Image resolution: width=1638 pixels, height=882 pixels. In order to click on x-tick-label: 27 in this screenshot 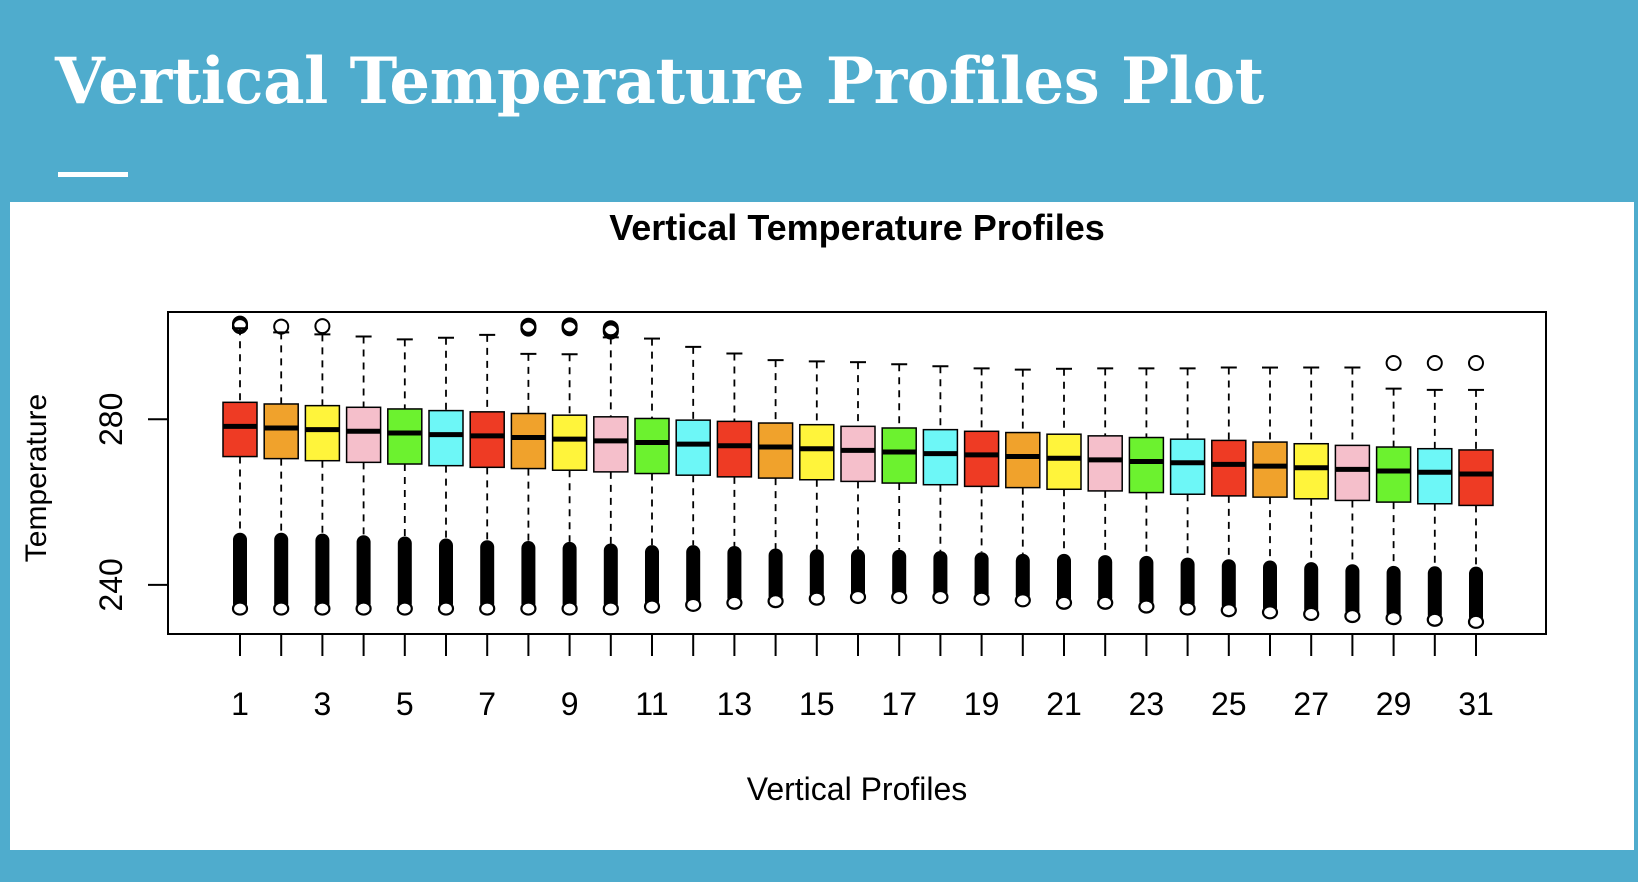, I will do `click(1311, 704)`.